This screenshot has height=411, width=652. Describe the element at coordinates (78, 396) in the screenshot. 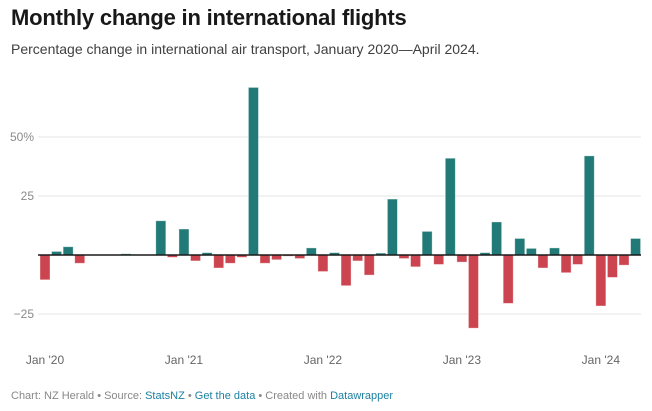

I see `footer-credit: Chart: NZ Herald • Source:` at that location.